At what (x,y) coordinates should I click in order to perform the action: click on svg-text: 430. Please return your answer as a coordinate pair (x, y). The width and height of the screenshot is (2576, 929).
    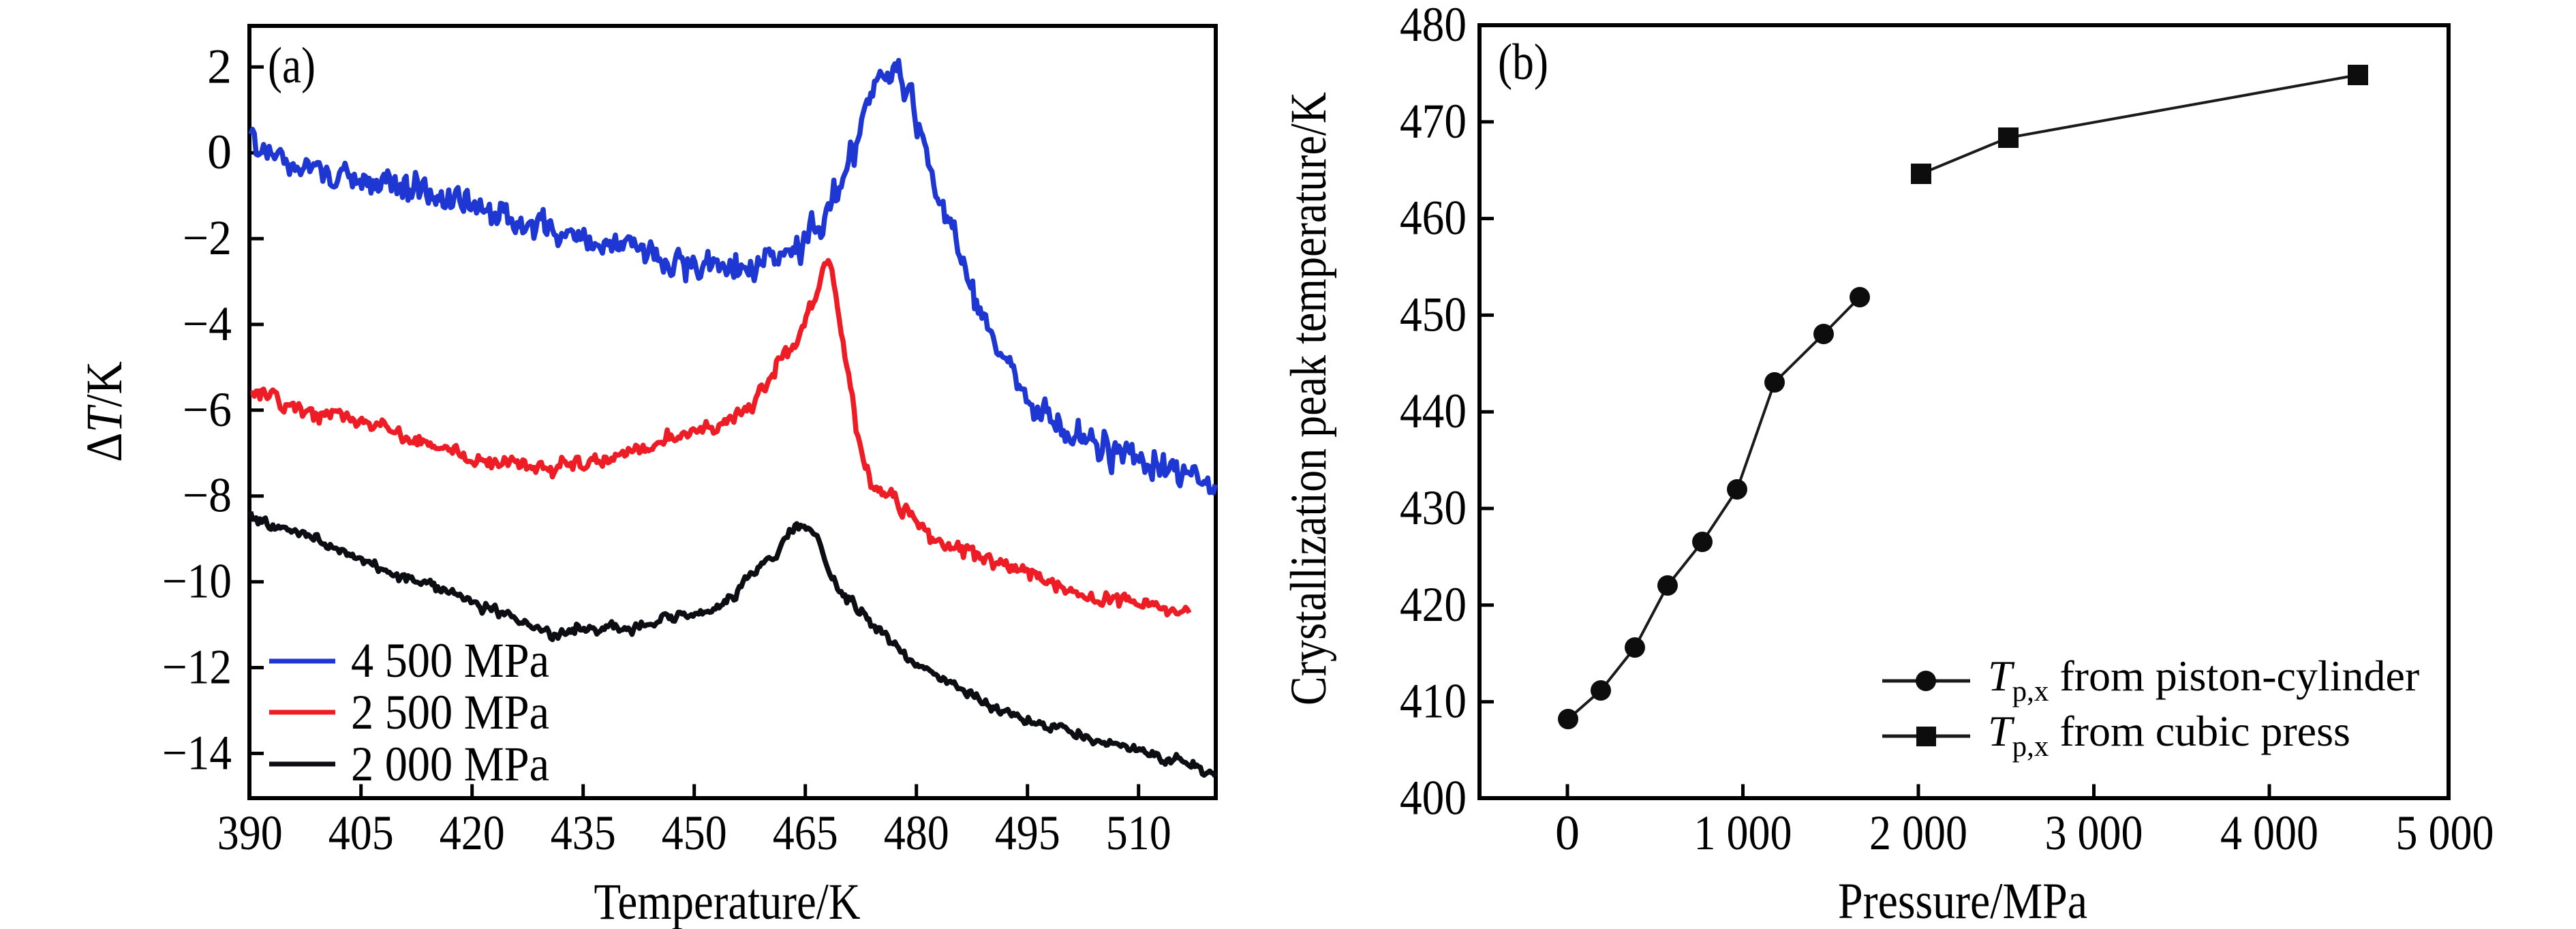
    Looking at the image, I should click on (1434, 508).